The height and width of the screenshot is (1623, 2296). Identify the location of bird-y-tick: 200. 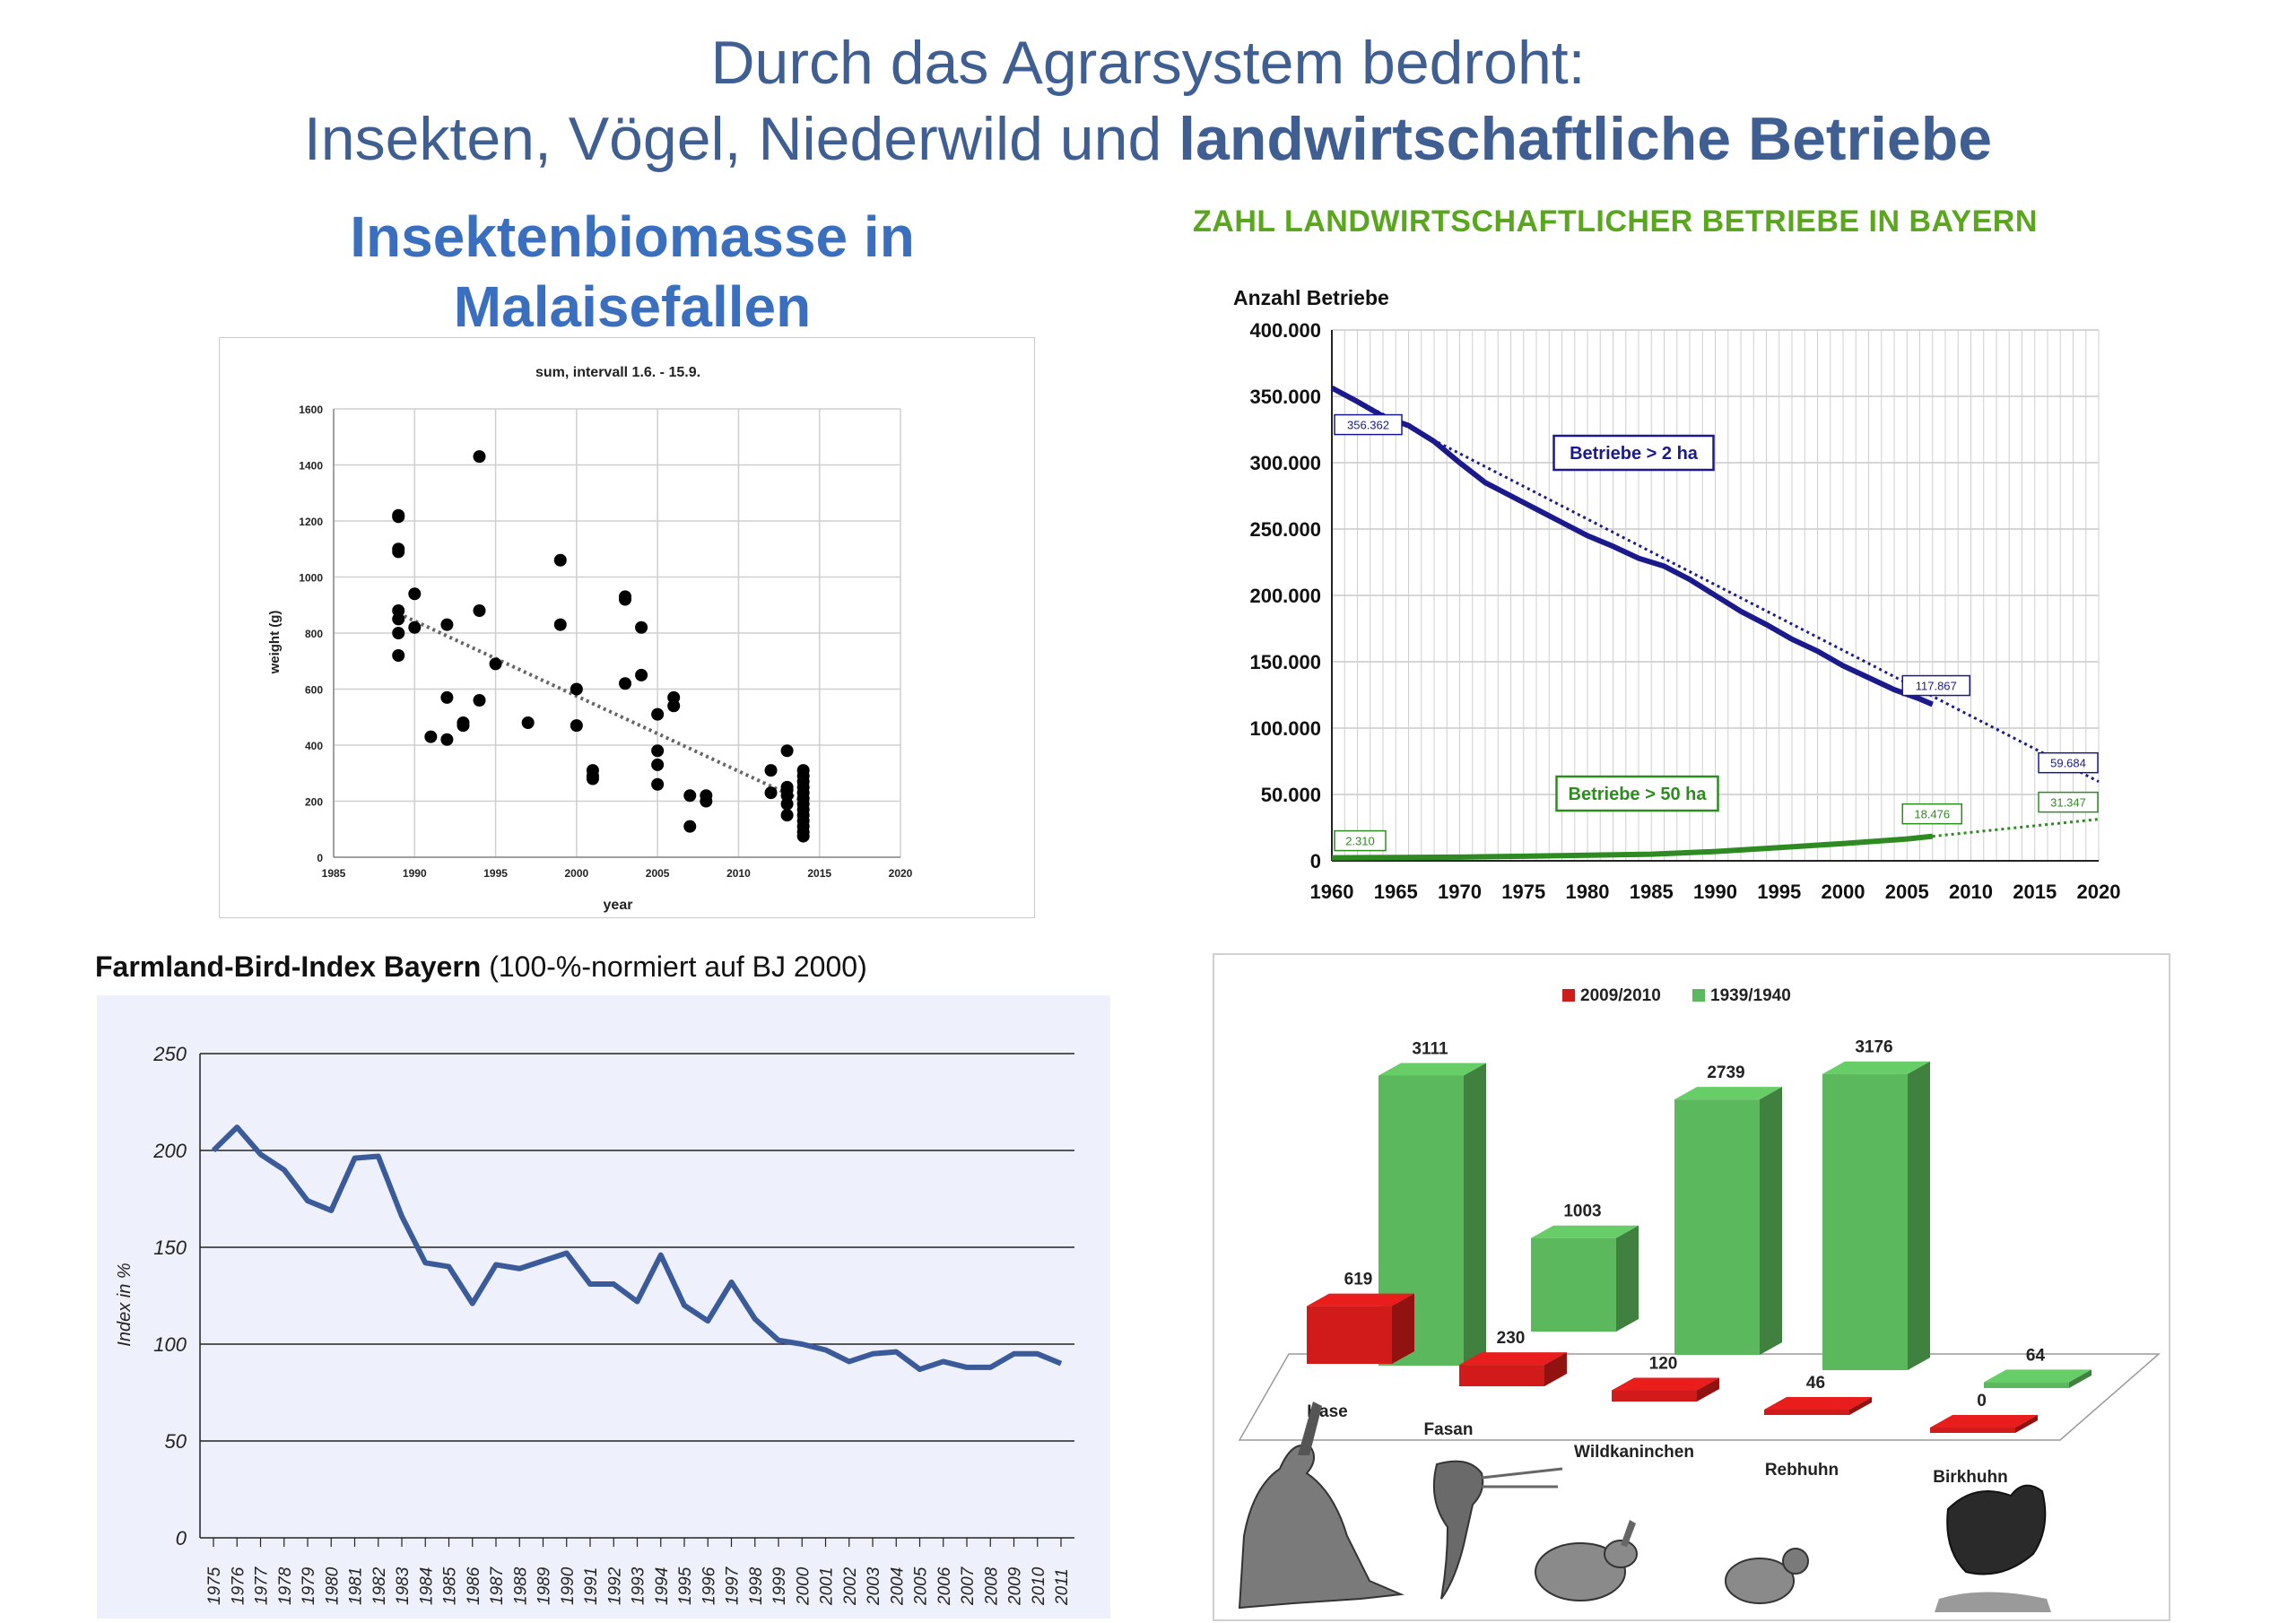
(169, 1151).